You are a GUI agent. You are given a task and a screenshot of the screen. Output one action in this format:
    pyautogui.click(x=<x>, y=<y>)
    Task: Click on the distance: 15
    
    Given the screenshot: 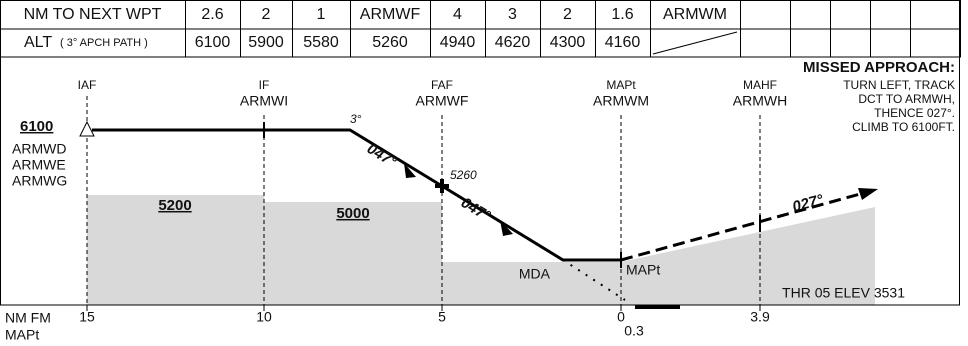 What is the action you would take?
    pyautogui.click(x=87, y=317)
    